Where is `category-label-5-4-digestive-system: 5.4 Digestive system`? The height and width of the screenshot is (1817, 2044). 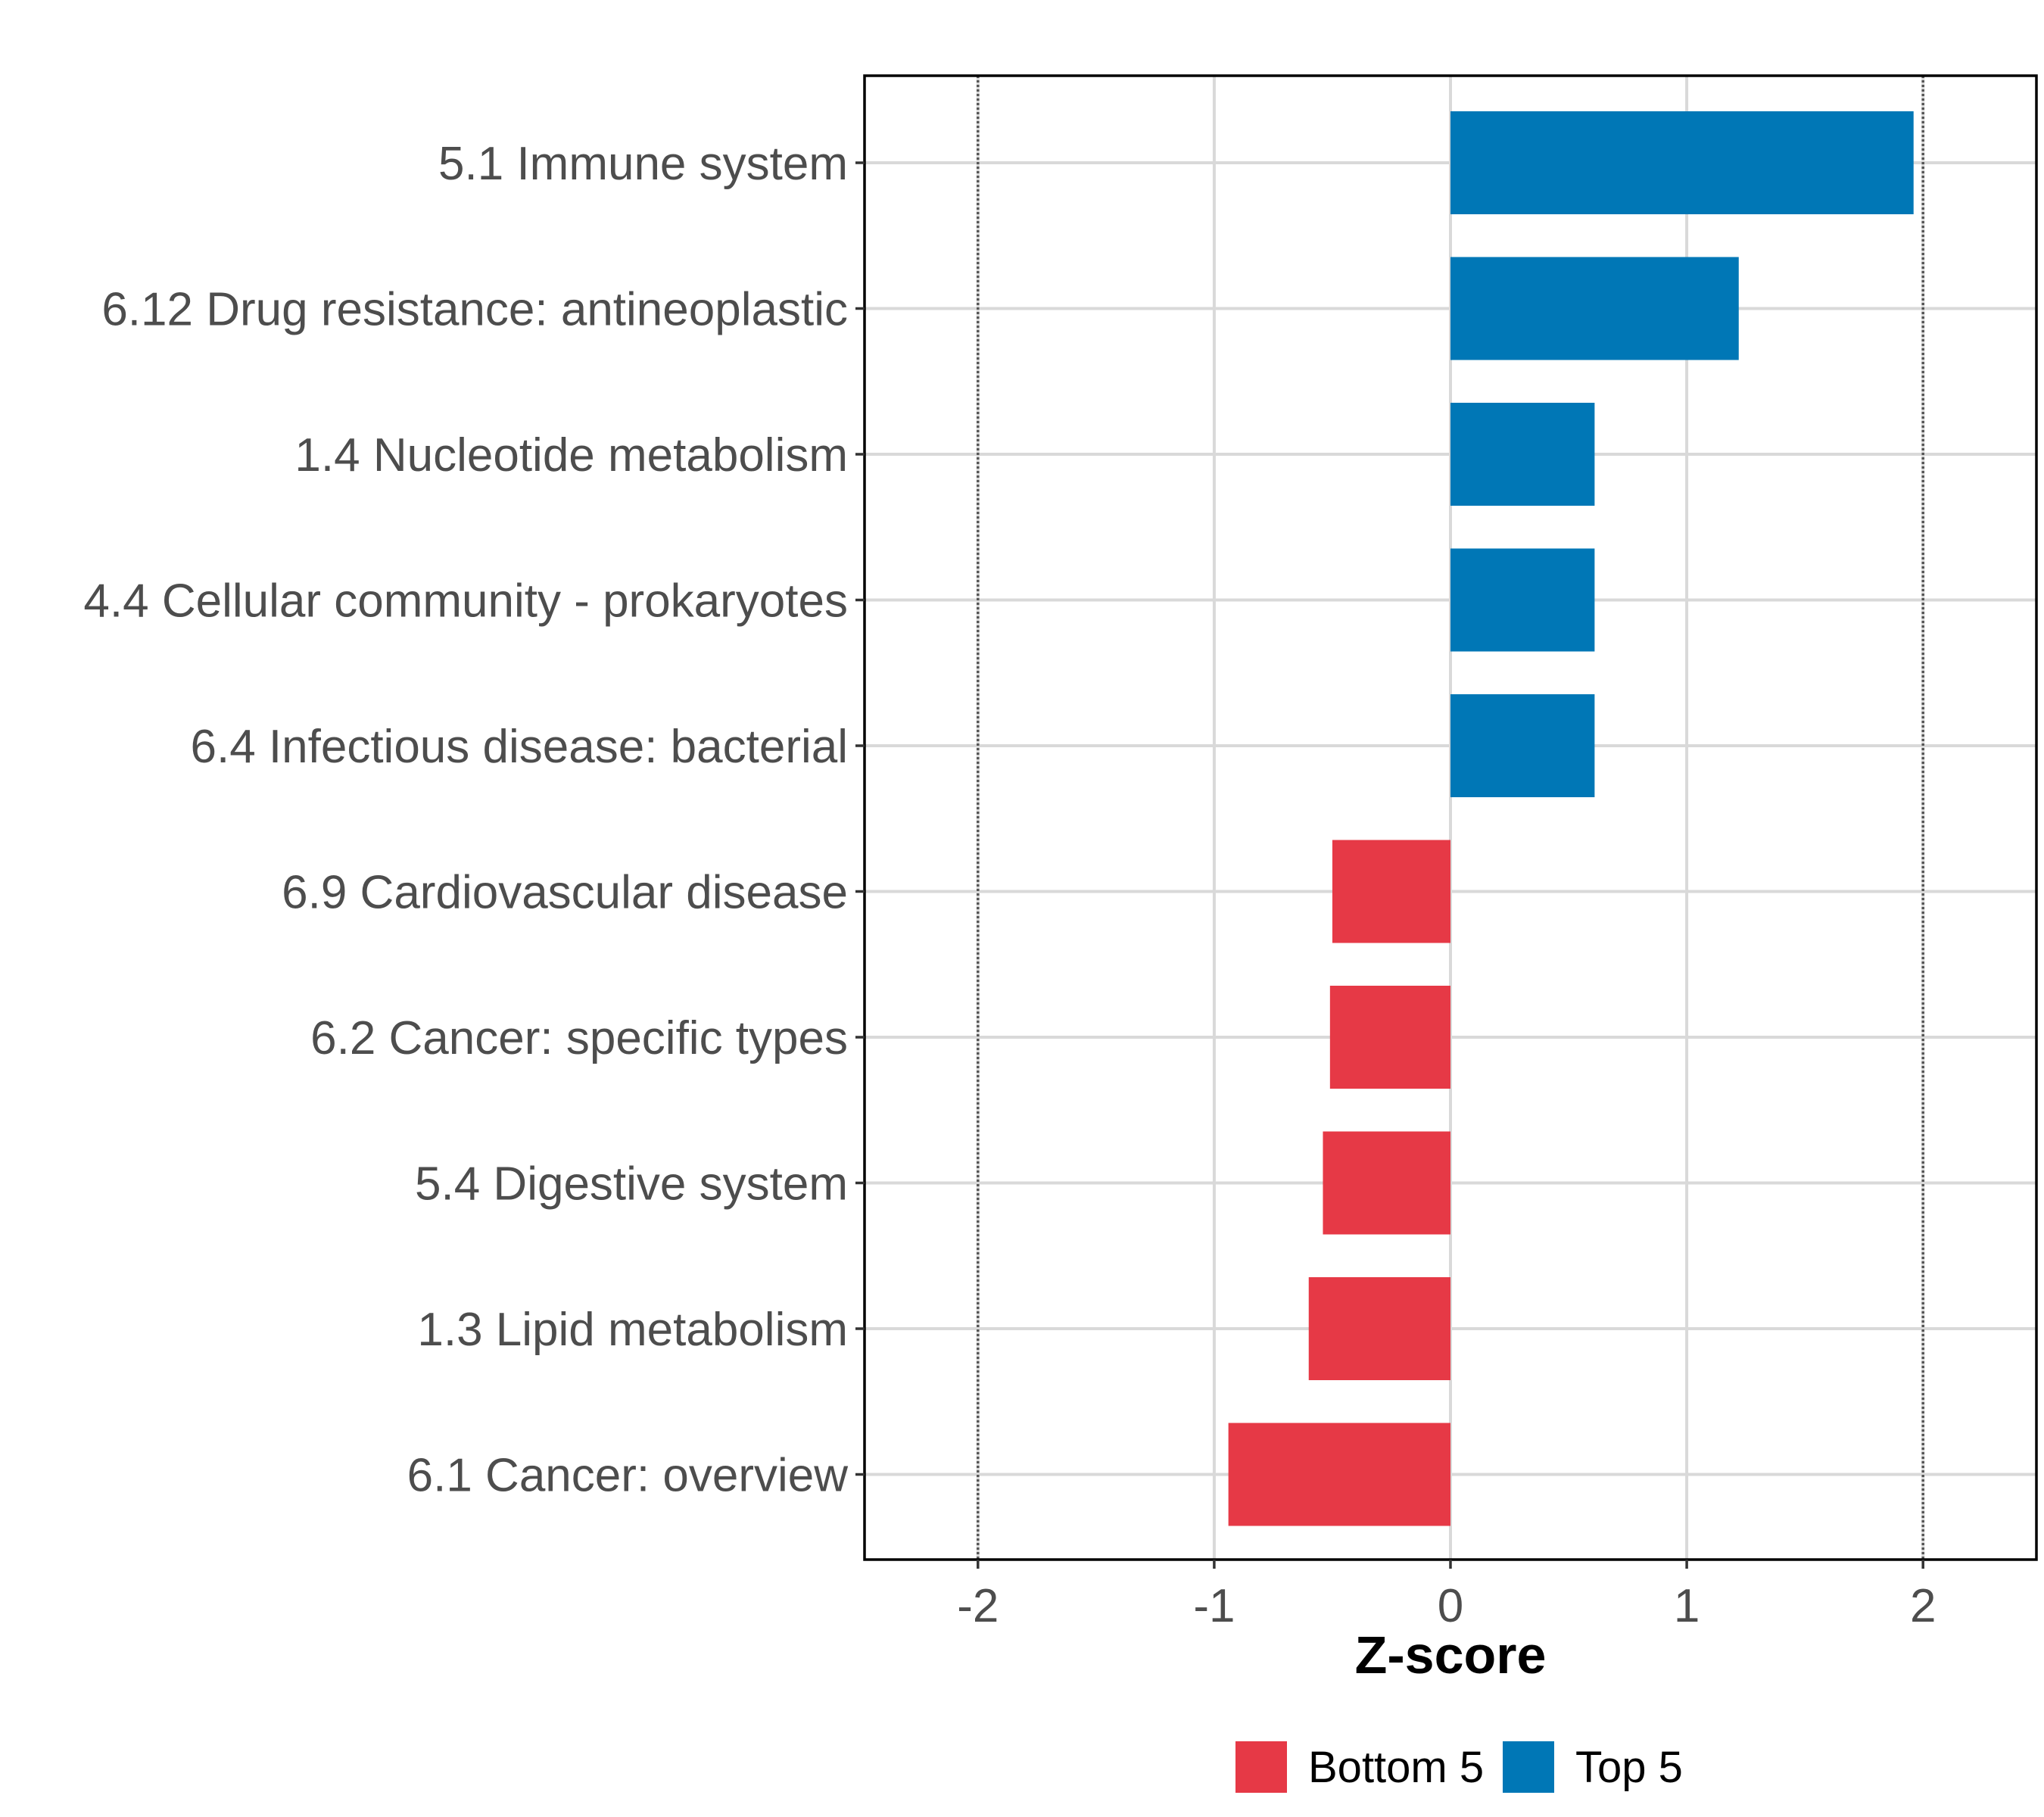 category-label-5-4-digestive-system: 5.4 Digestive system is located at coordinates (631, 1184).